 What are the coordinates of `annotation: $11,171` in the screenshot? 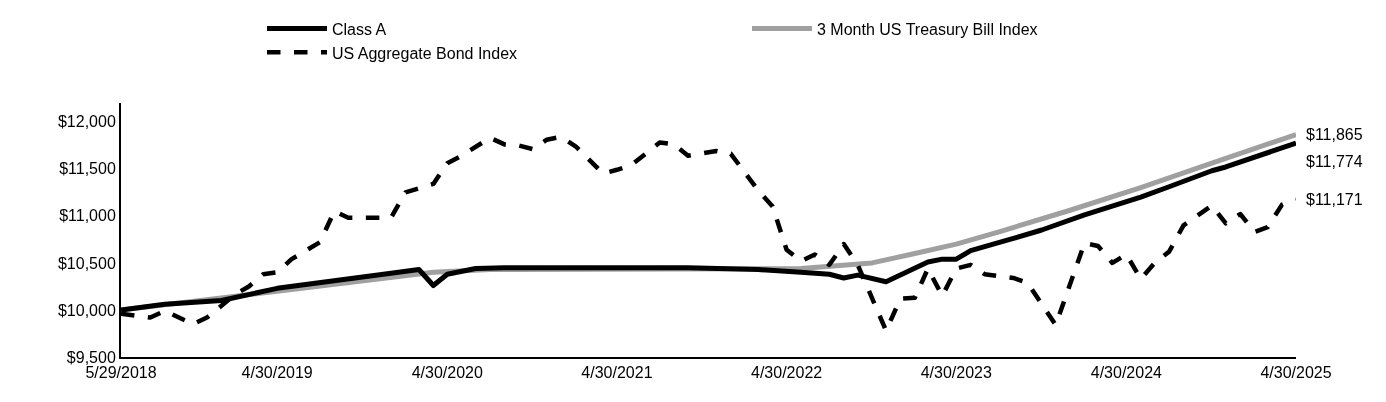 It's located at (1334, 199).